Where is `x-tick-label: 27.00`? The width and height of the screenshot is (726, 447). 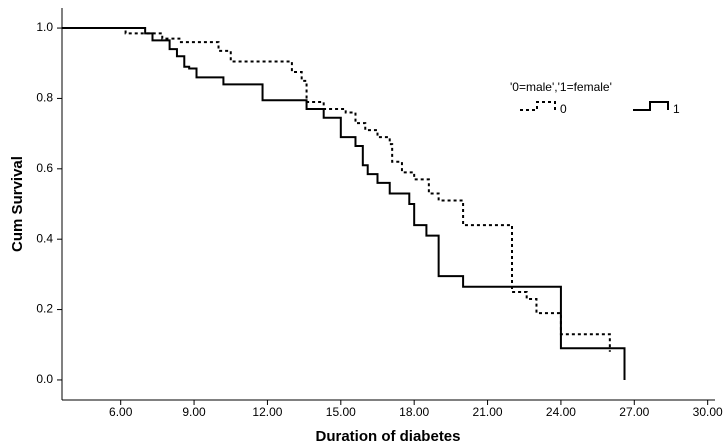
x-tick-label: 27.00 is located at coordinates (634, 412).